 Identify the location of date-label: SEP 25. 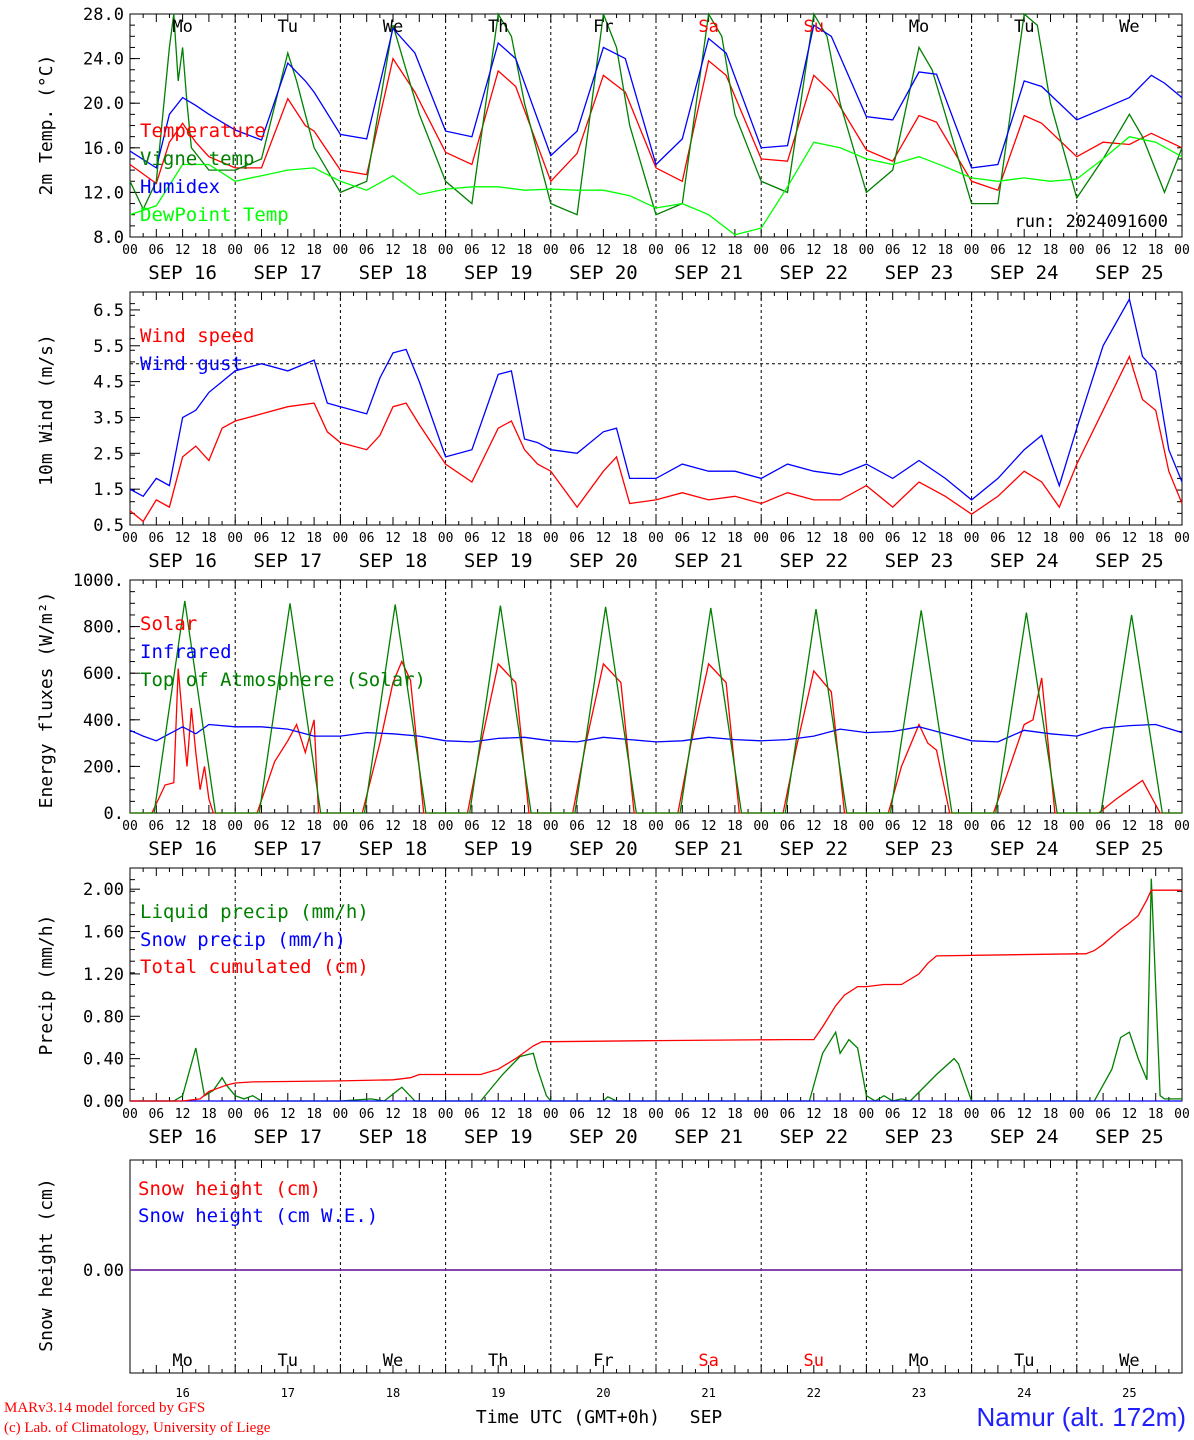
(1129, 849).